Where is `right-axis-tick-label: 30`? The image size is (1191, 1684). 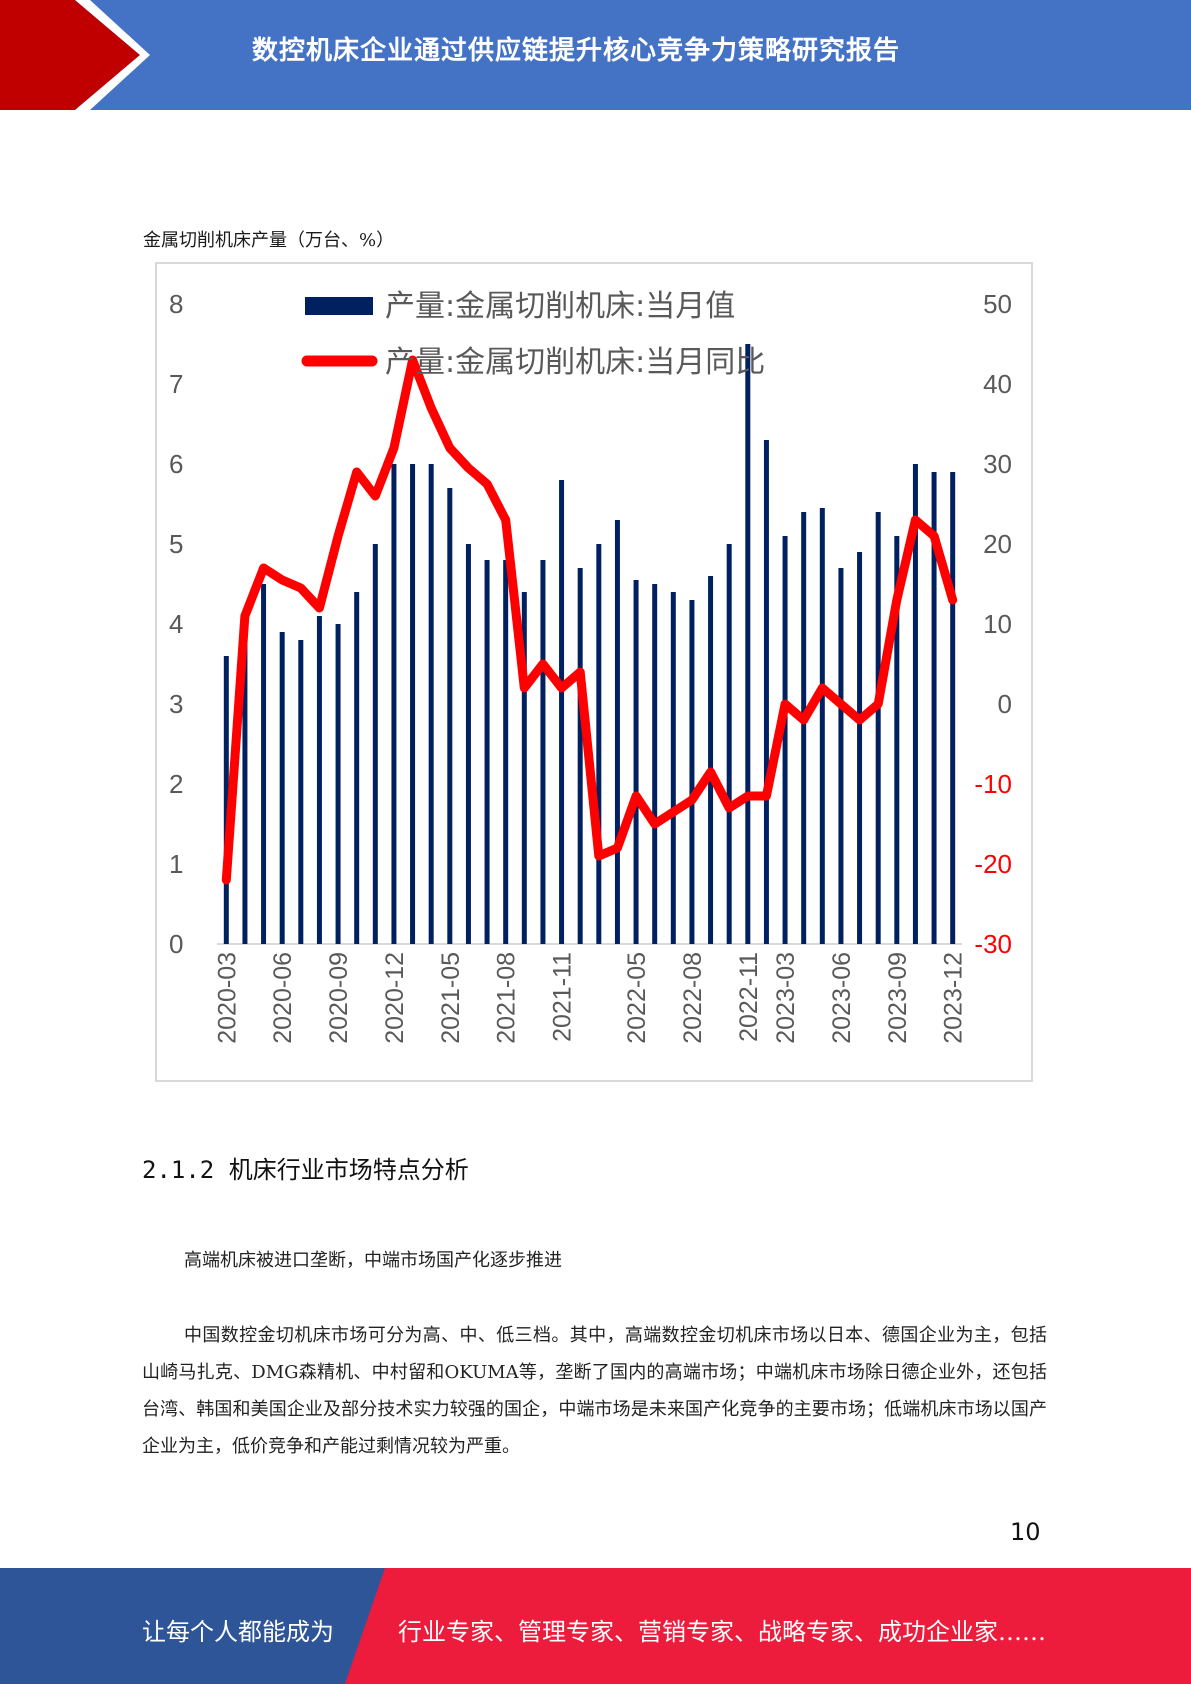
right-axis-tick-label: 30 is located at coordinates (997, 464).